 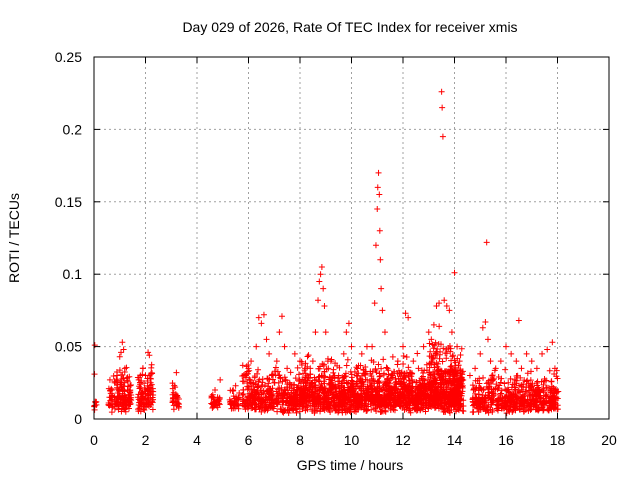 What do you see at coordinates (300, 440) in the screenshot?
I see `x-tick-label: 8` at bounding box center [300, 440].